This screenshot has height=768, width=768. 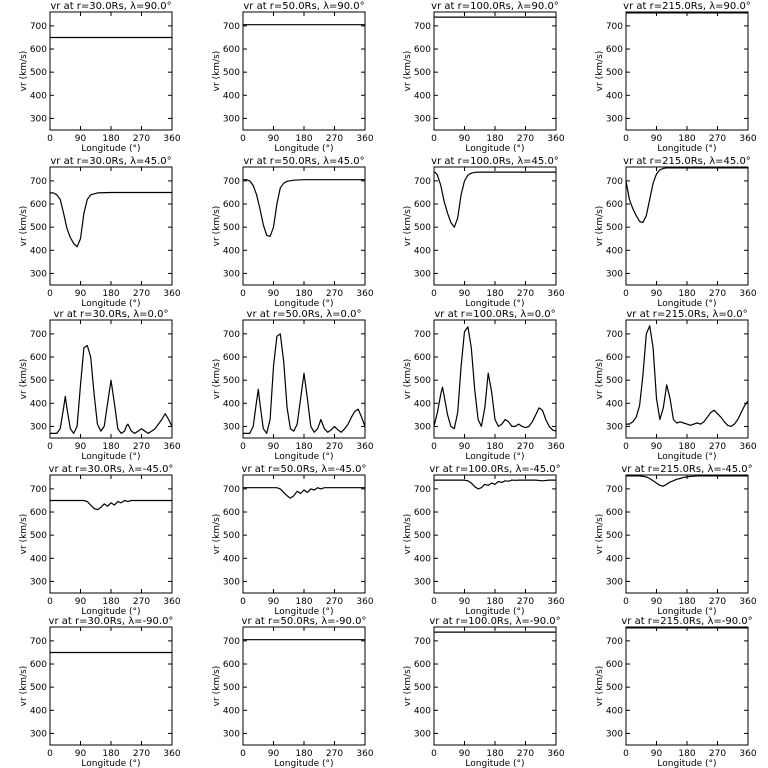 I want to click on series-line, so click(x=111, y=505).